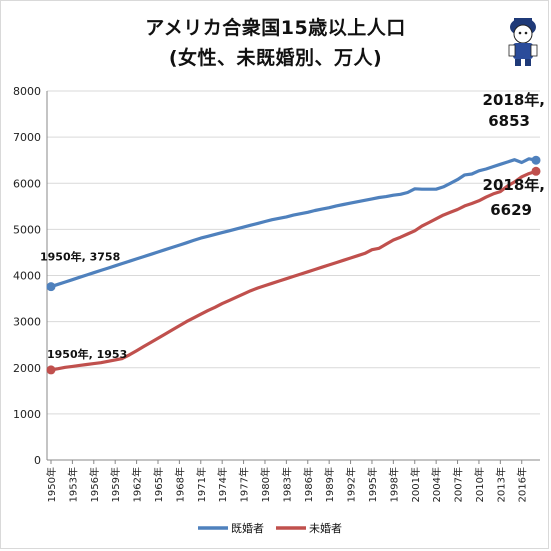 Image resolution: width=551 pixels, height=551 pixels. I want to click on x-tick-label: 1995年, so click(372, 484).